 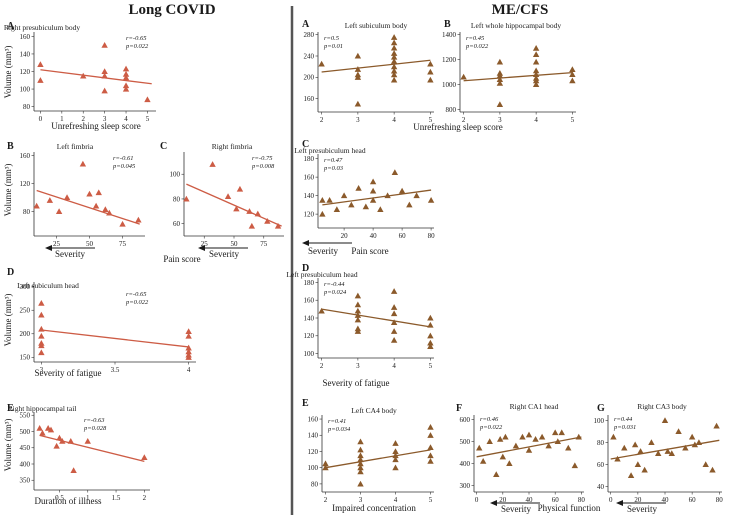 What do you see at coordinates (356, 383) in the screenshot?
I see `x-axis-label-me-d: Severity of fatigue` at bounding box center [356, 383].